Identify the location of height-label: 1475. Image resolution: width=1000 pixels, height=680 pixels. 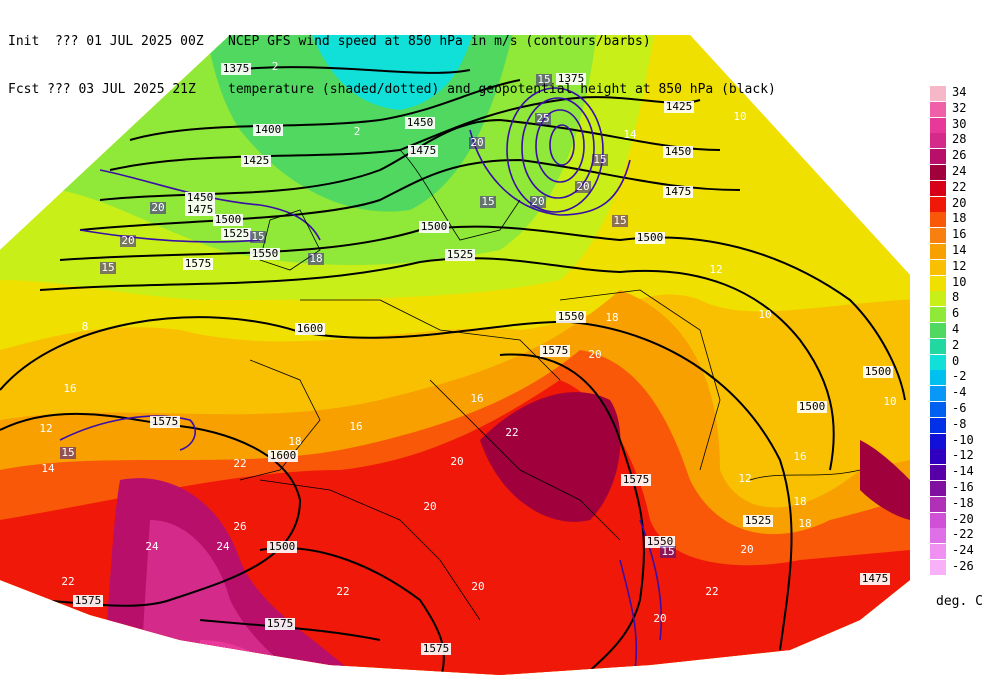
(875, 578).